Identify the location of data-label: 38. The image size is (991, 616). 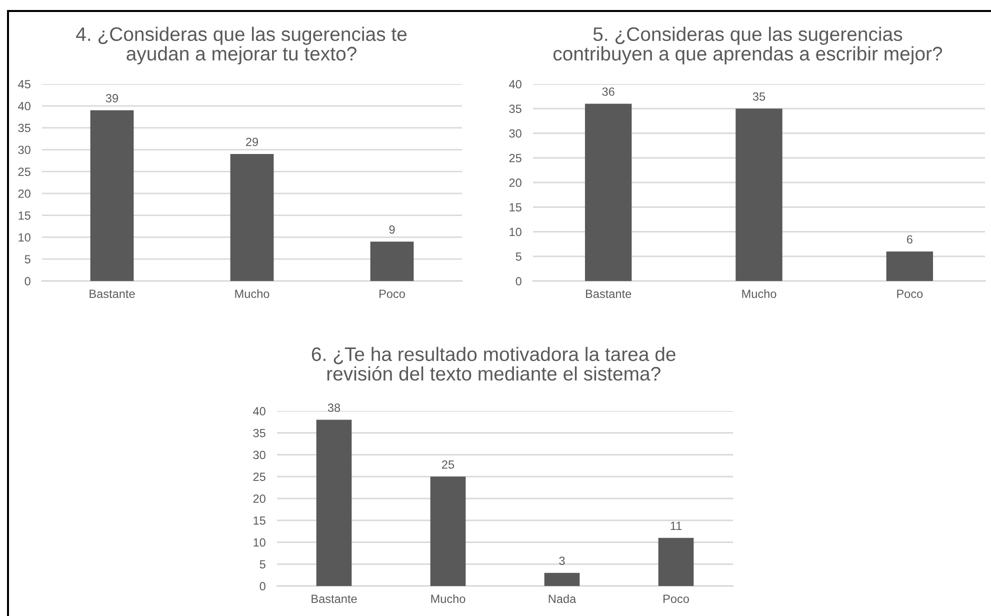
(334, 408).